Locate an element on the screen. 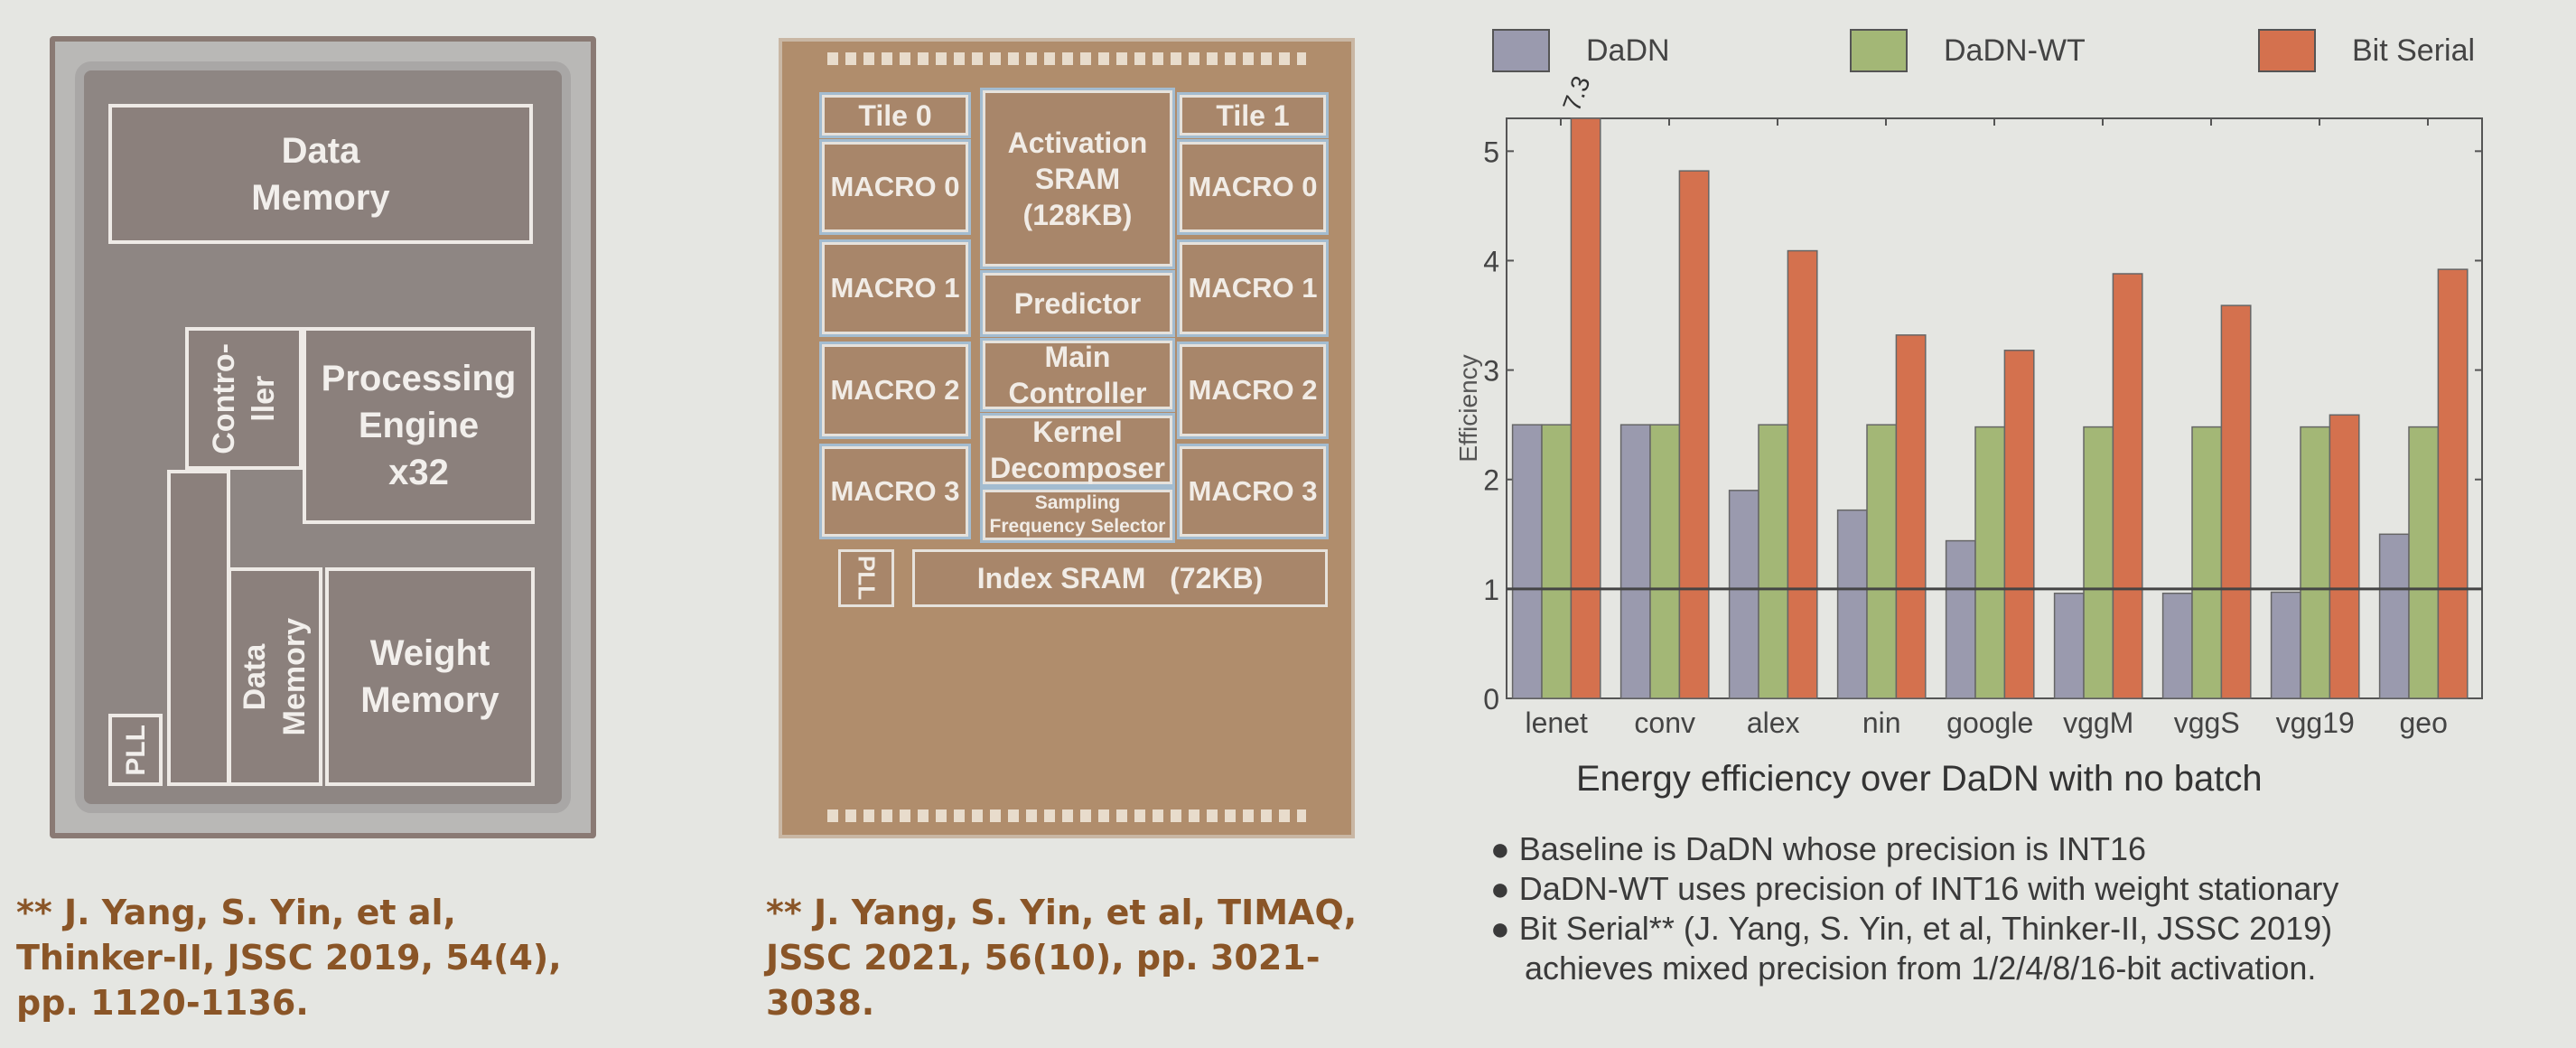 The image size is (2576, 1048). io-pads-bottom is located at coordinates (1066, 815).